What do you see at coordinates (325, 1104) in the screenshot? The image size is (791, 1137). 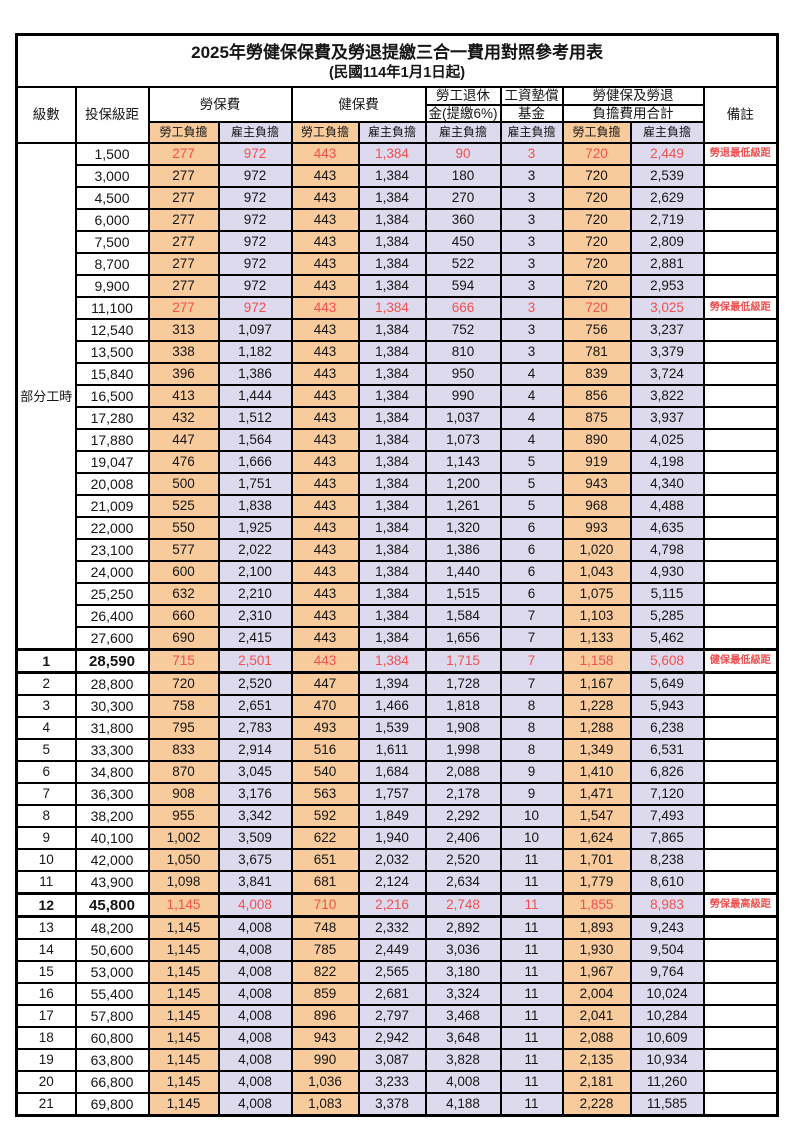 I see `cell-health-employee: 1,083` at bounding box center [325, 1104].